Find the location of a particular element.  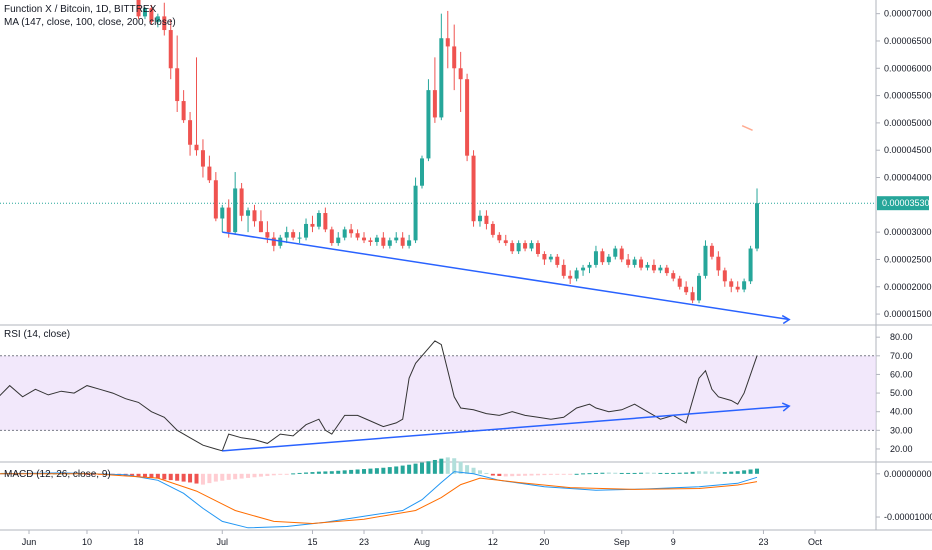

price-trendline is located at coordinates (506, 276).